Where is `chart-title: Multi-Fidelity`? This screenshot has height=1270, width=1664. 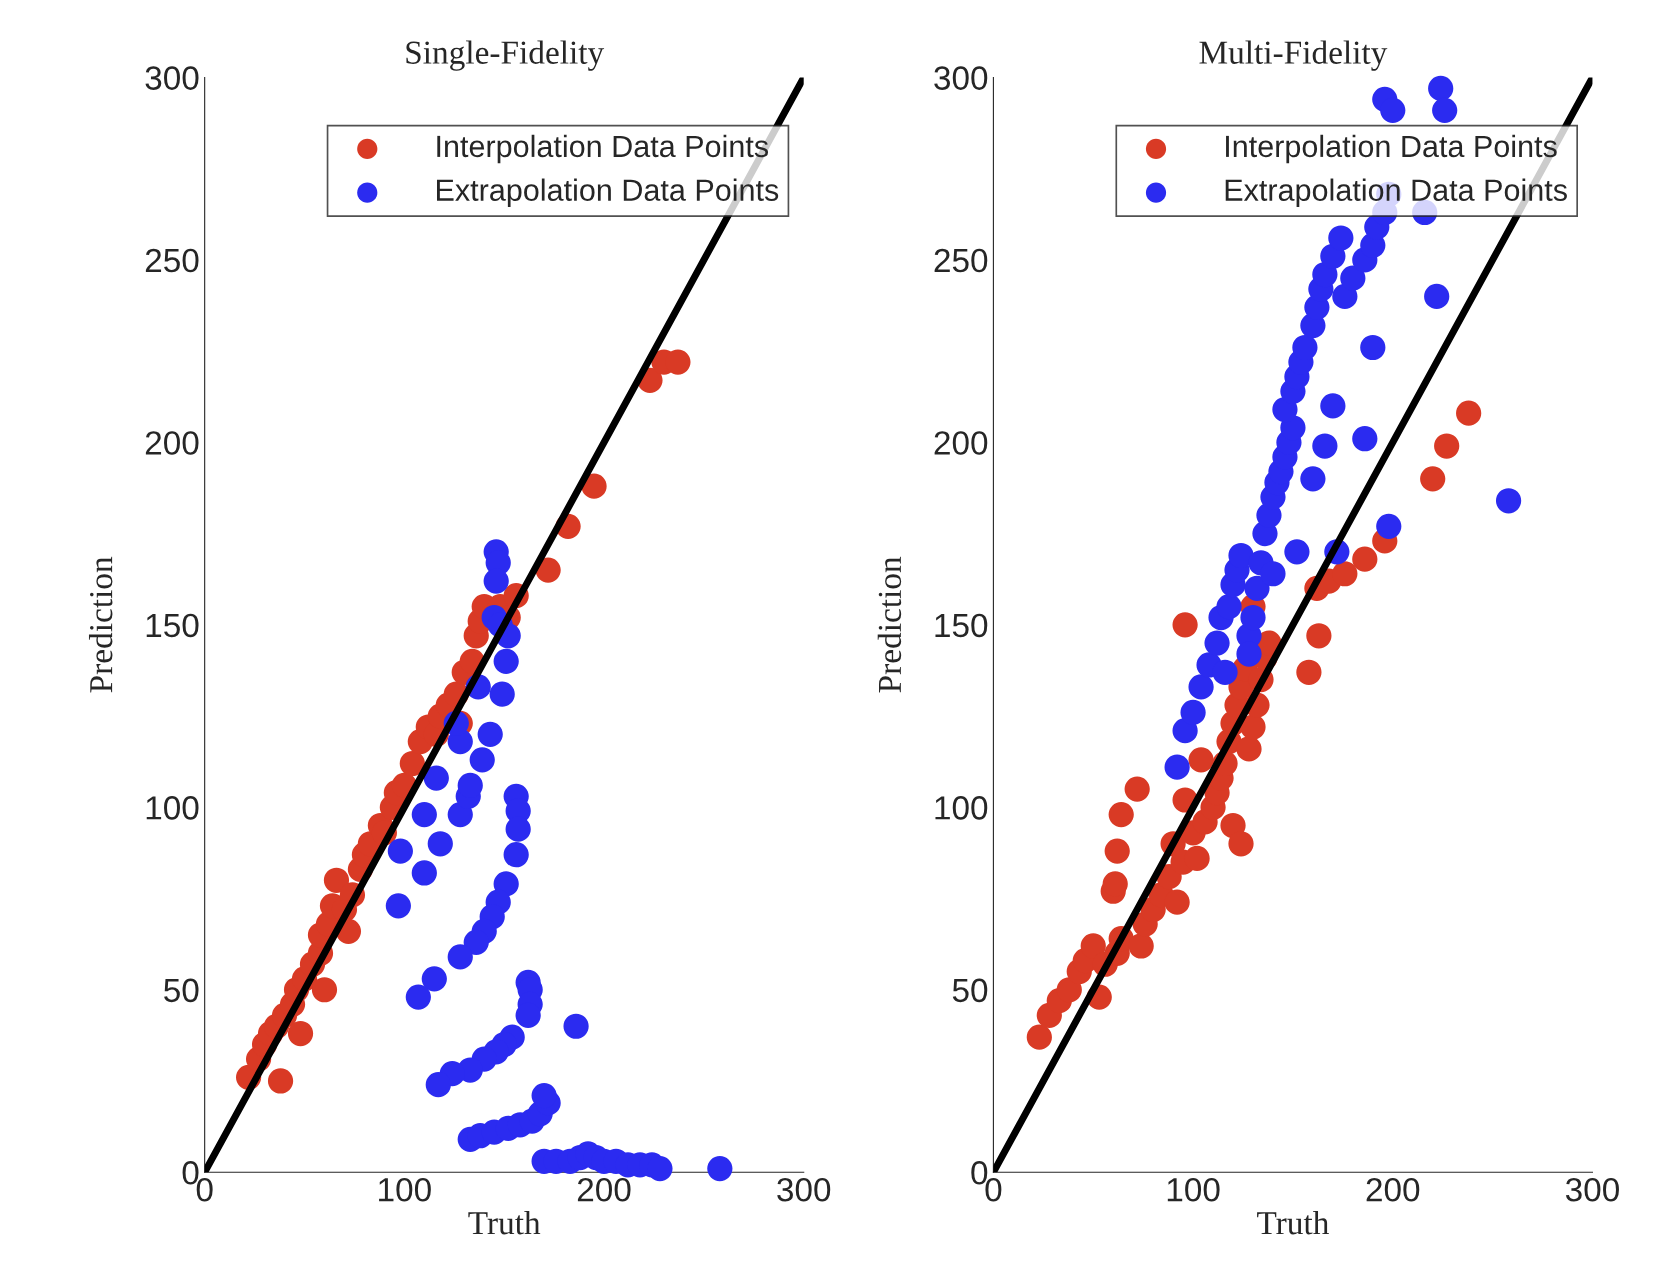
chart-title: Multi-Fidelity is located at coordinates (1293, 55).